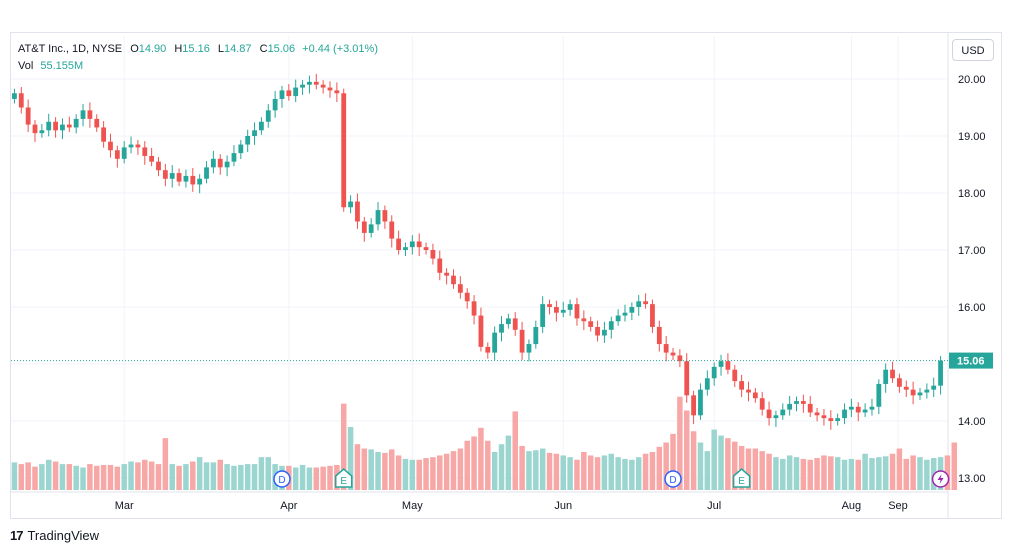  What do you see at coordinates (971, 360) in the screenshot?
I see `last-price-badge` at bounding box center [971, 360].